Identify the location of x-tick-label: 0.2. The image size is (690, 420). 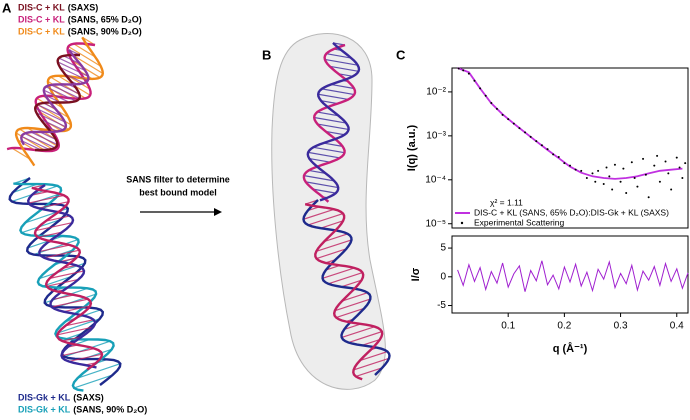
(564, 326).